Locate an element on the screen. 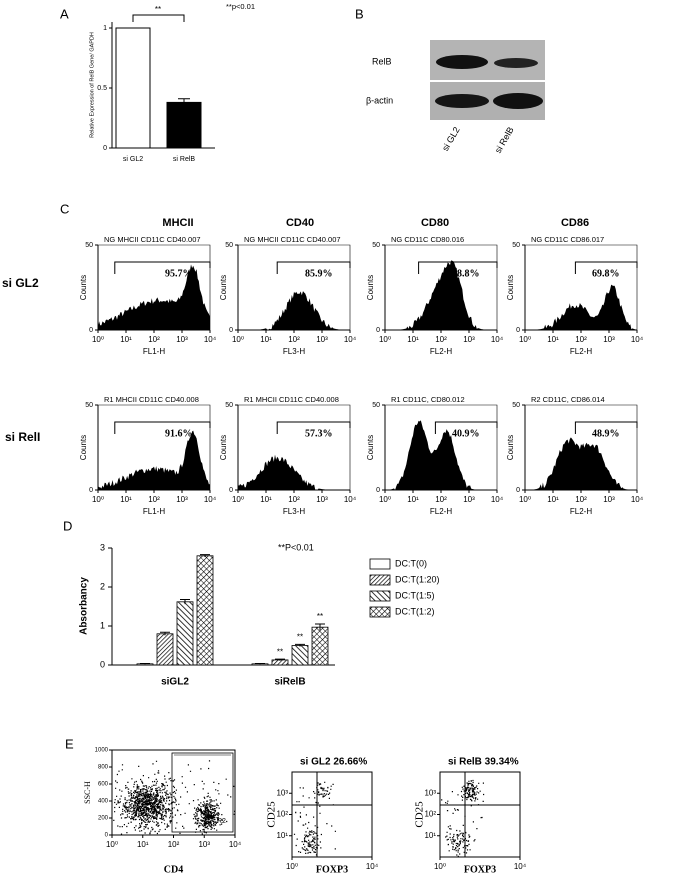 This screenshot has height=878, width=700. y-axis-label: Absorbancy is located at coordinates (84, 606).